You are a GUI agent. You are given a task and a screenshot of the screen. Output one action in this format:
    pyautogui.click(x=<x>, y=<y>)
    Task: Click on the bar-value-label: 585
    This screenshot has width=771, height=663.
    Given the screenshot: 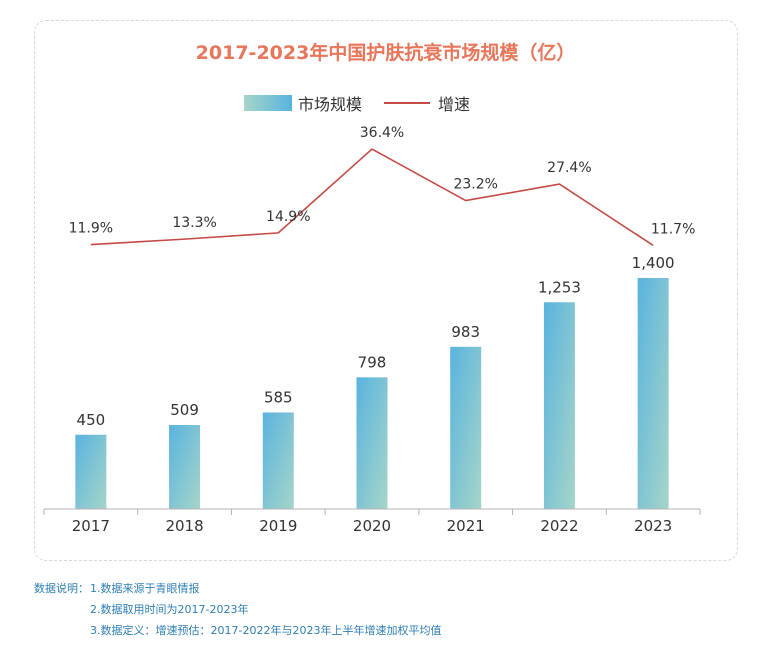 What is the action you would take?
    pyautogui.click(x=278, y=397)
    